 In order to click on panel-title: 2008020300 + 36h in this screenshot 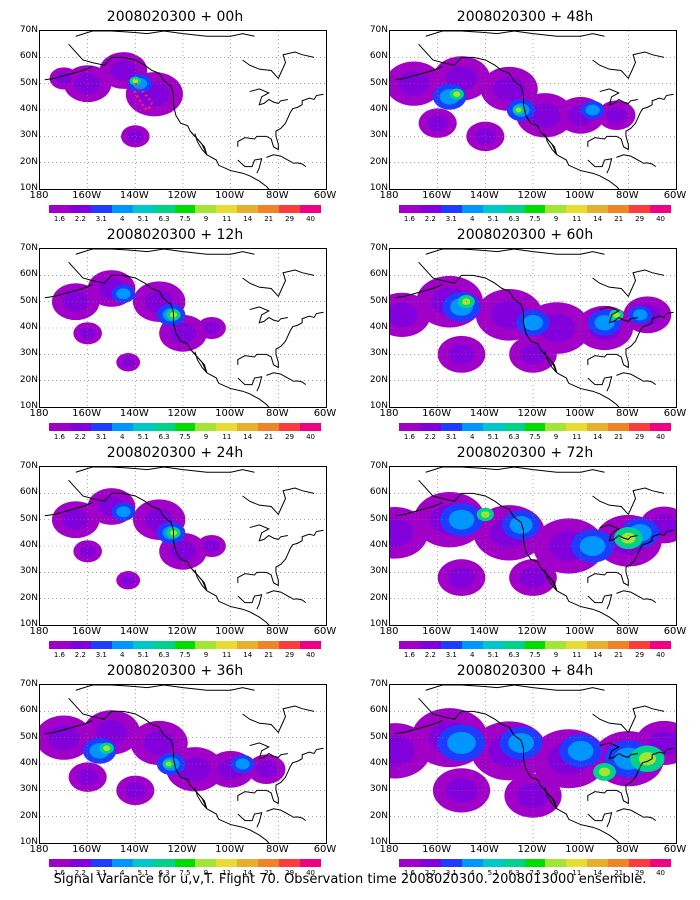, I will do `click(175, 671)`.